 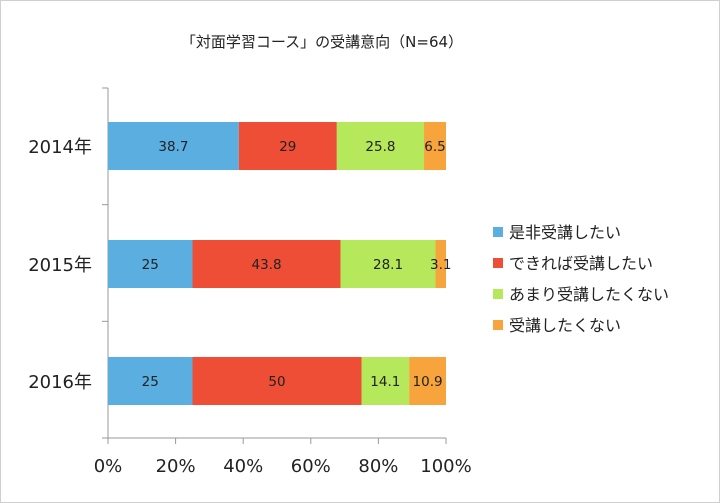 I want to click on legend-label: あまり受講したくない, so click(x=589, y=294).